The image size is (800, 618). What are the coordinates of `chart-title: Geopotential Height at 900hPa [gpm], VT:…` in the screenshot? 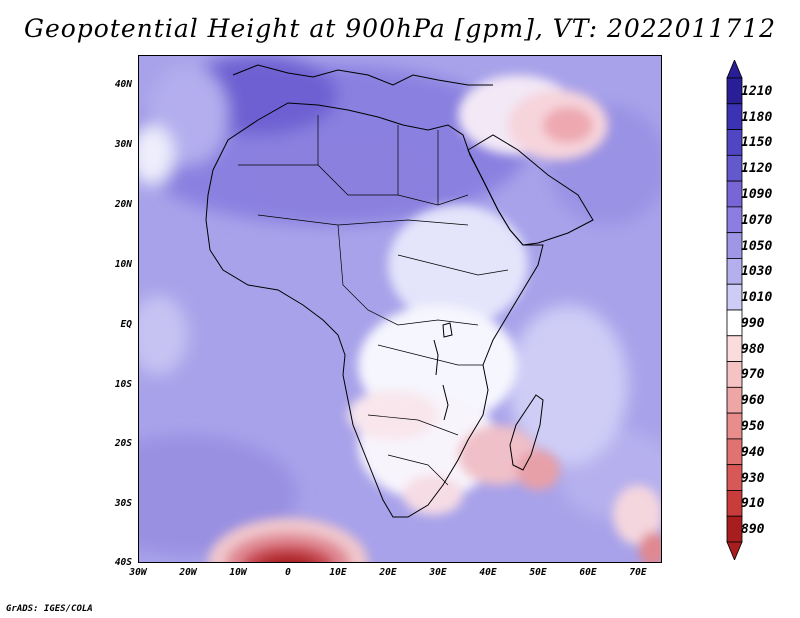 It's located at (400, 28).